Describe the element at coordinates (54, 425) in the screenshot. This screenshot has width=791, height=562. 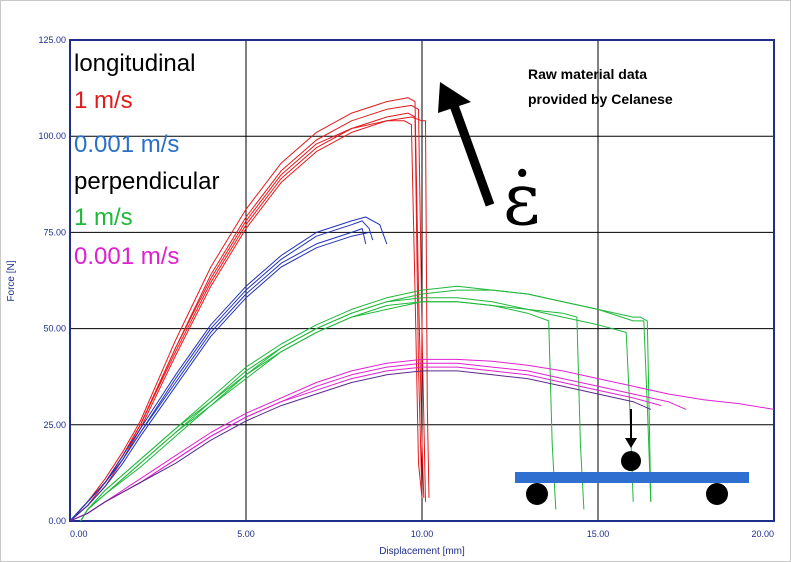
I see `y-tick-label: 25.00` at that location.